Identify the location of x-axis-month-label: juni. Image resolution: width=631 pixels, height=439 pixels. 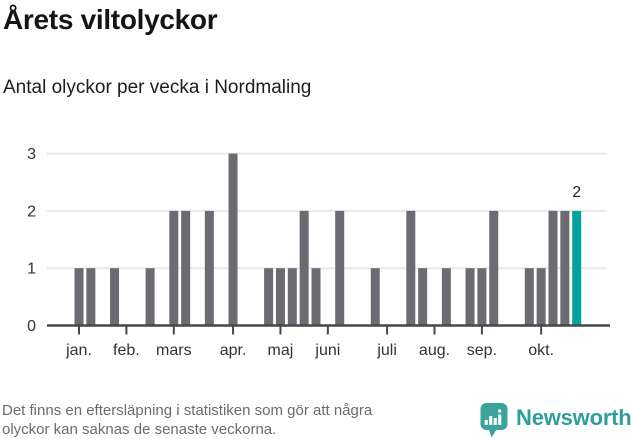
(327, 350).